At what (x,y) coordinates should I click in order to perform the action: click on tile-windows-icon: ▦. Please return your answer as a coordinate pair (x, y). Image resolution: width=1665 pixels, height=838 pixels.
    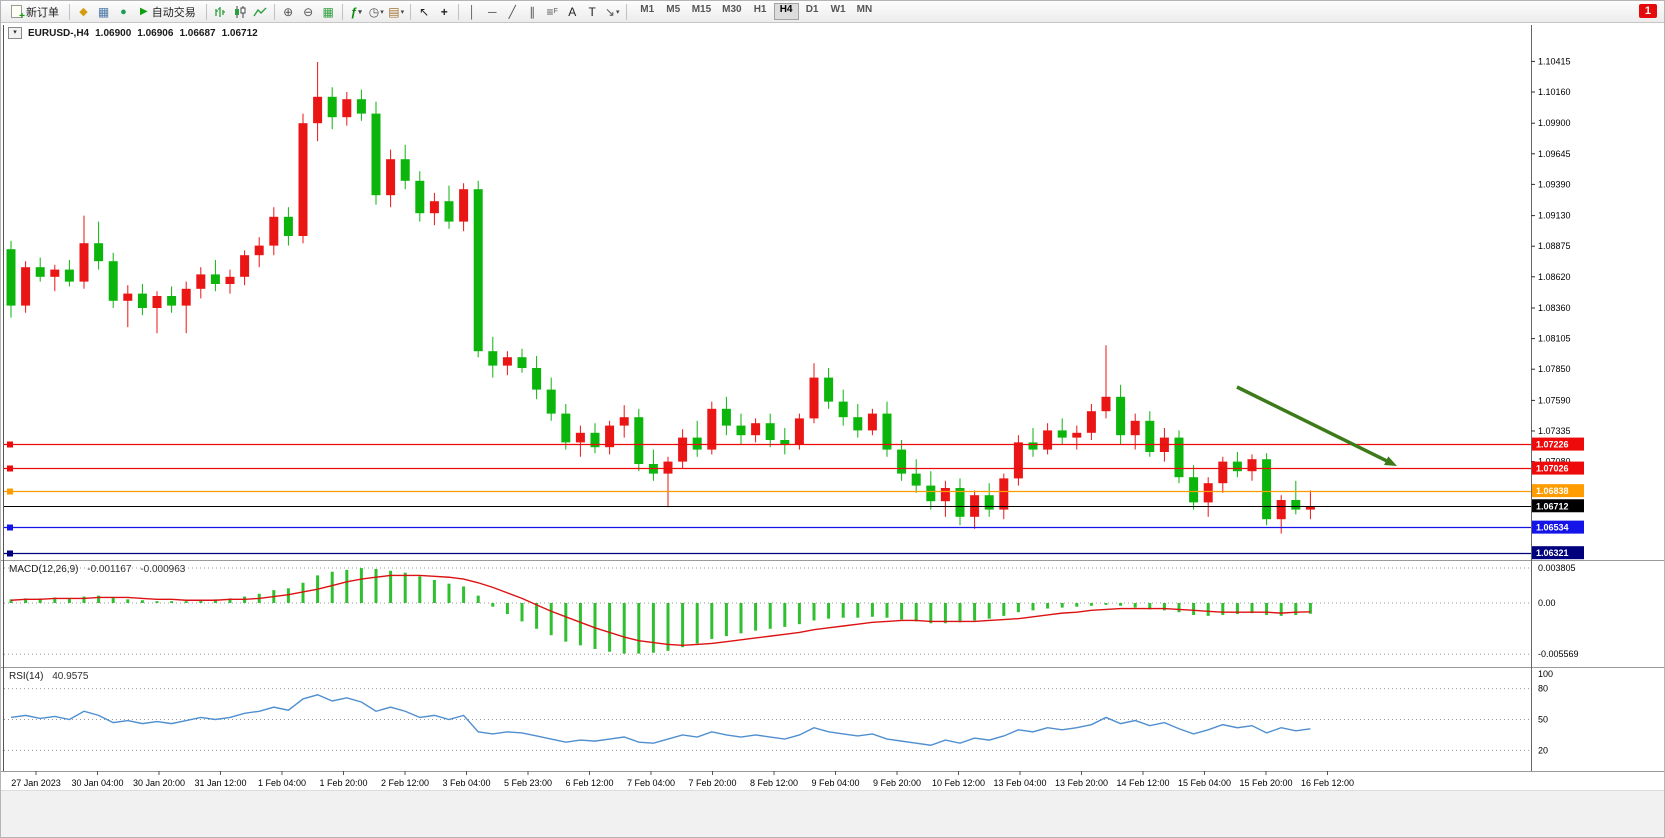
    Looking at the image, I should click on (328, 11).